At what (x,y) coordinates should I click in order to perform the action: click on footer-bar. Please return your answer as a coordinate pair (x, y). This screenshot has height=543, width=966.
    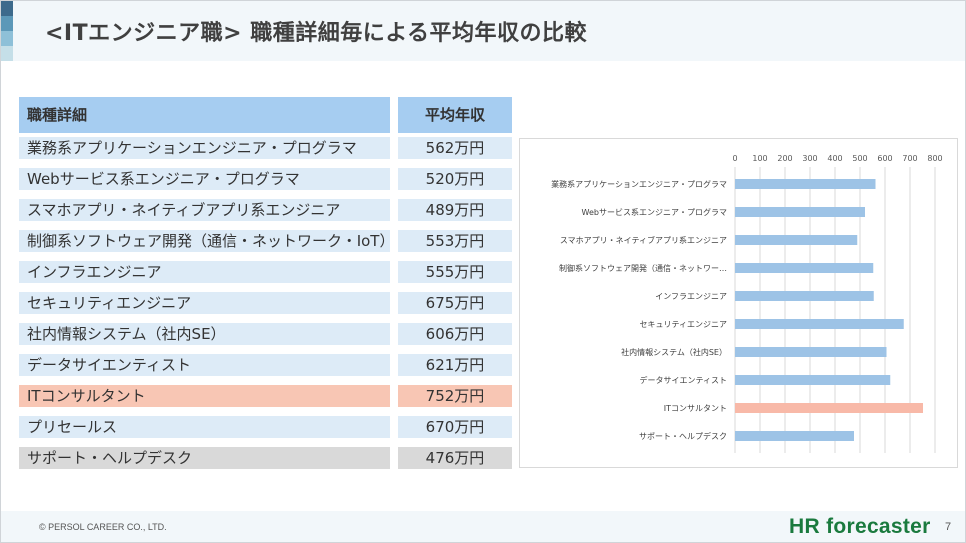
    Looking at the image, I should click on (483, 526).